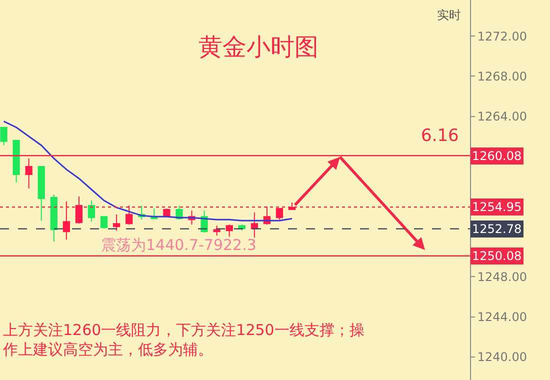 The height and width of the screenshot is (380, 550). I want to click on ref-line-label: 1250.08, so click(497, 256).